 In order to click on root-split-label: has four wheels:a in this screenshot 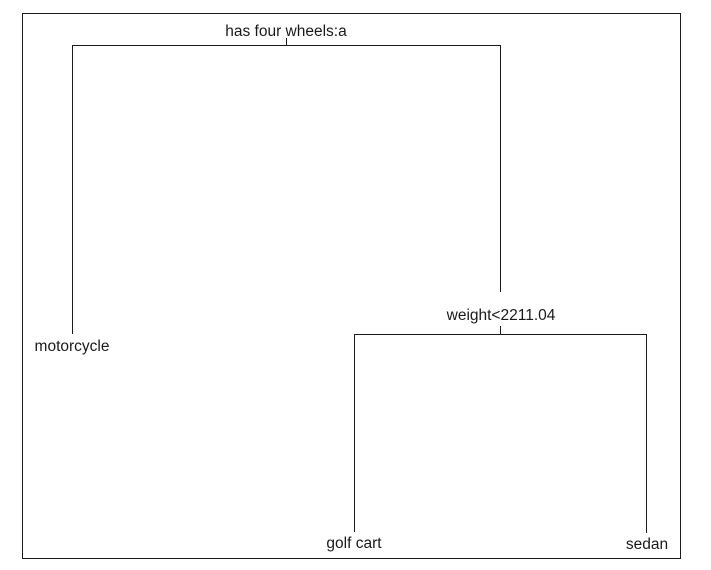, I will do `click(286, 31)`.